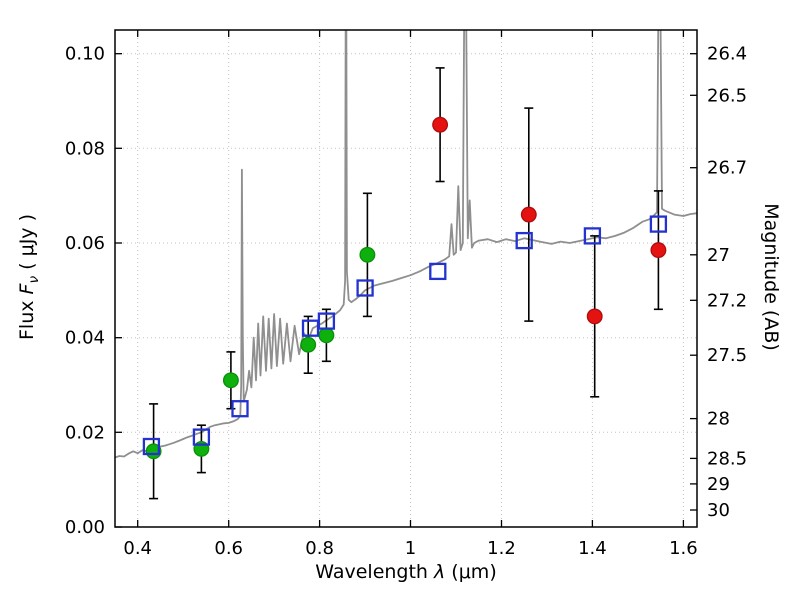  I want to click on x-tick-label: 1.4, so click(592, 548).